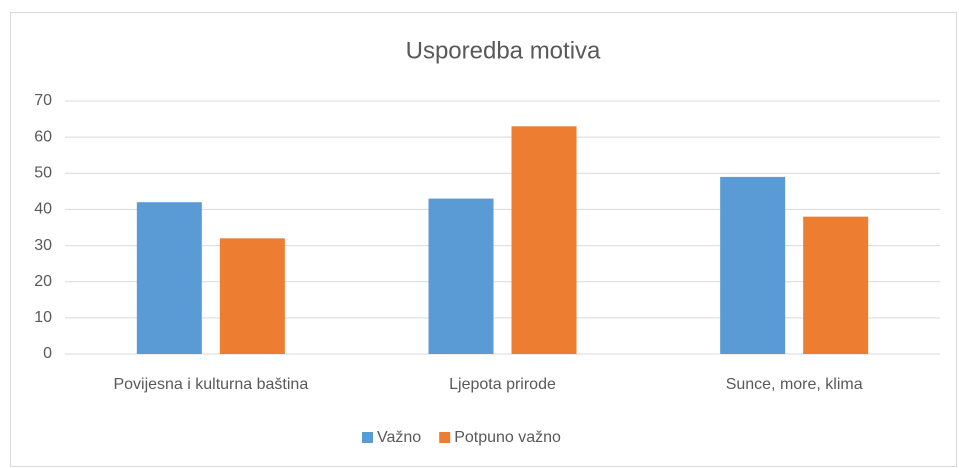 The image size is (959, 468). What do you see at coordinates (399, 437) in the screenshot?
I see `legend-label: Važno` at bounding box center [399, 437].